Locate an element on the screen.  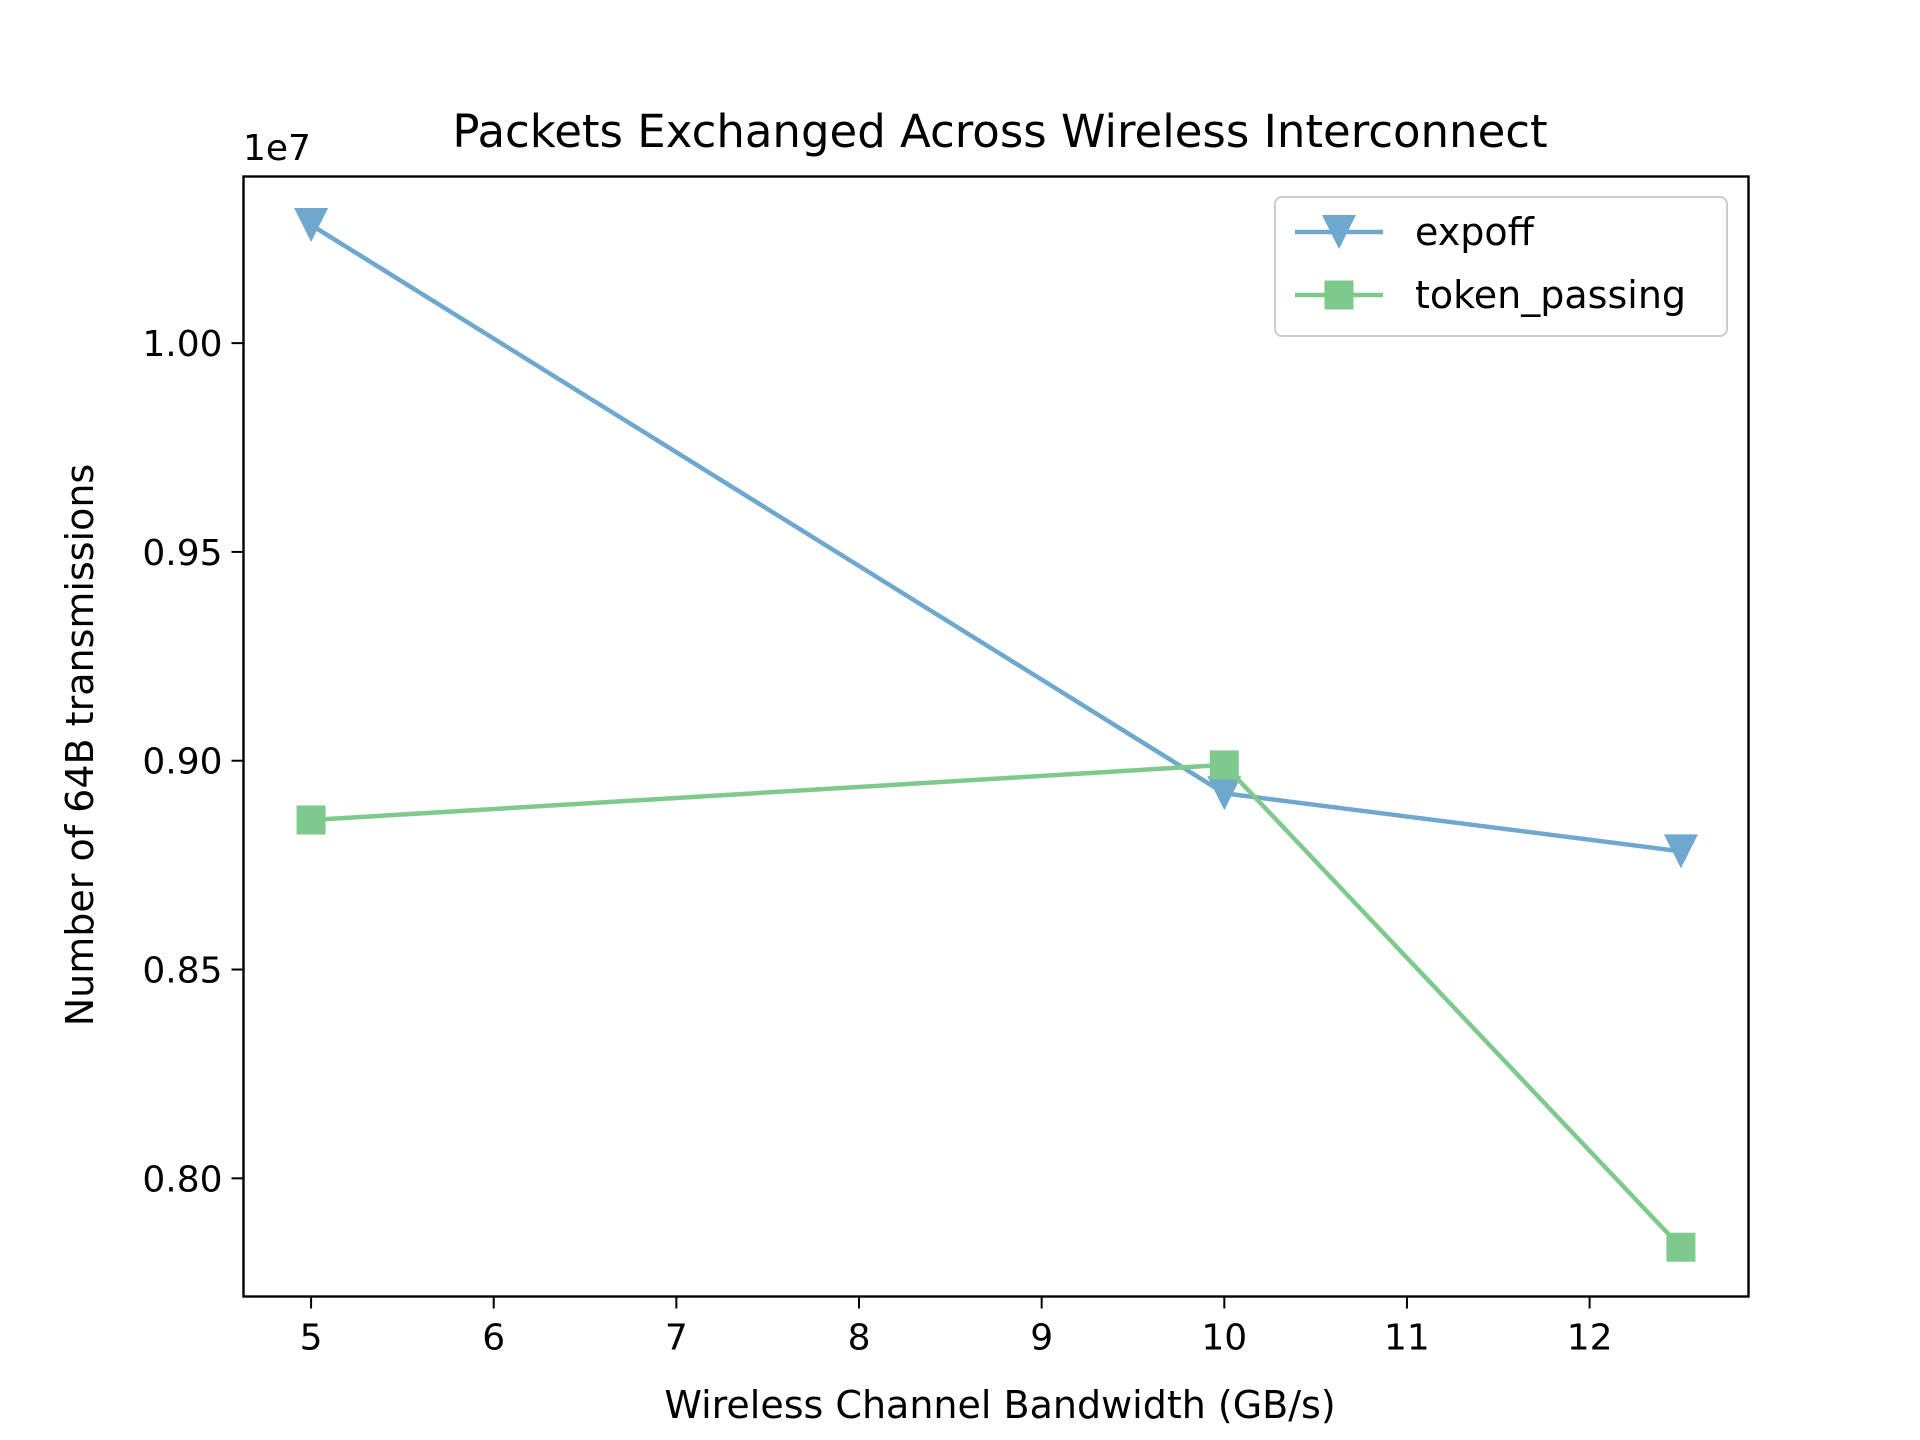
y-axis: 0.80 0.85 0.90 0.95 1.00 is located at coordinates (193, 762).